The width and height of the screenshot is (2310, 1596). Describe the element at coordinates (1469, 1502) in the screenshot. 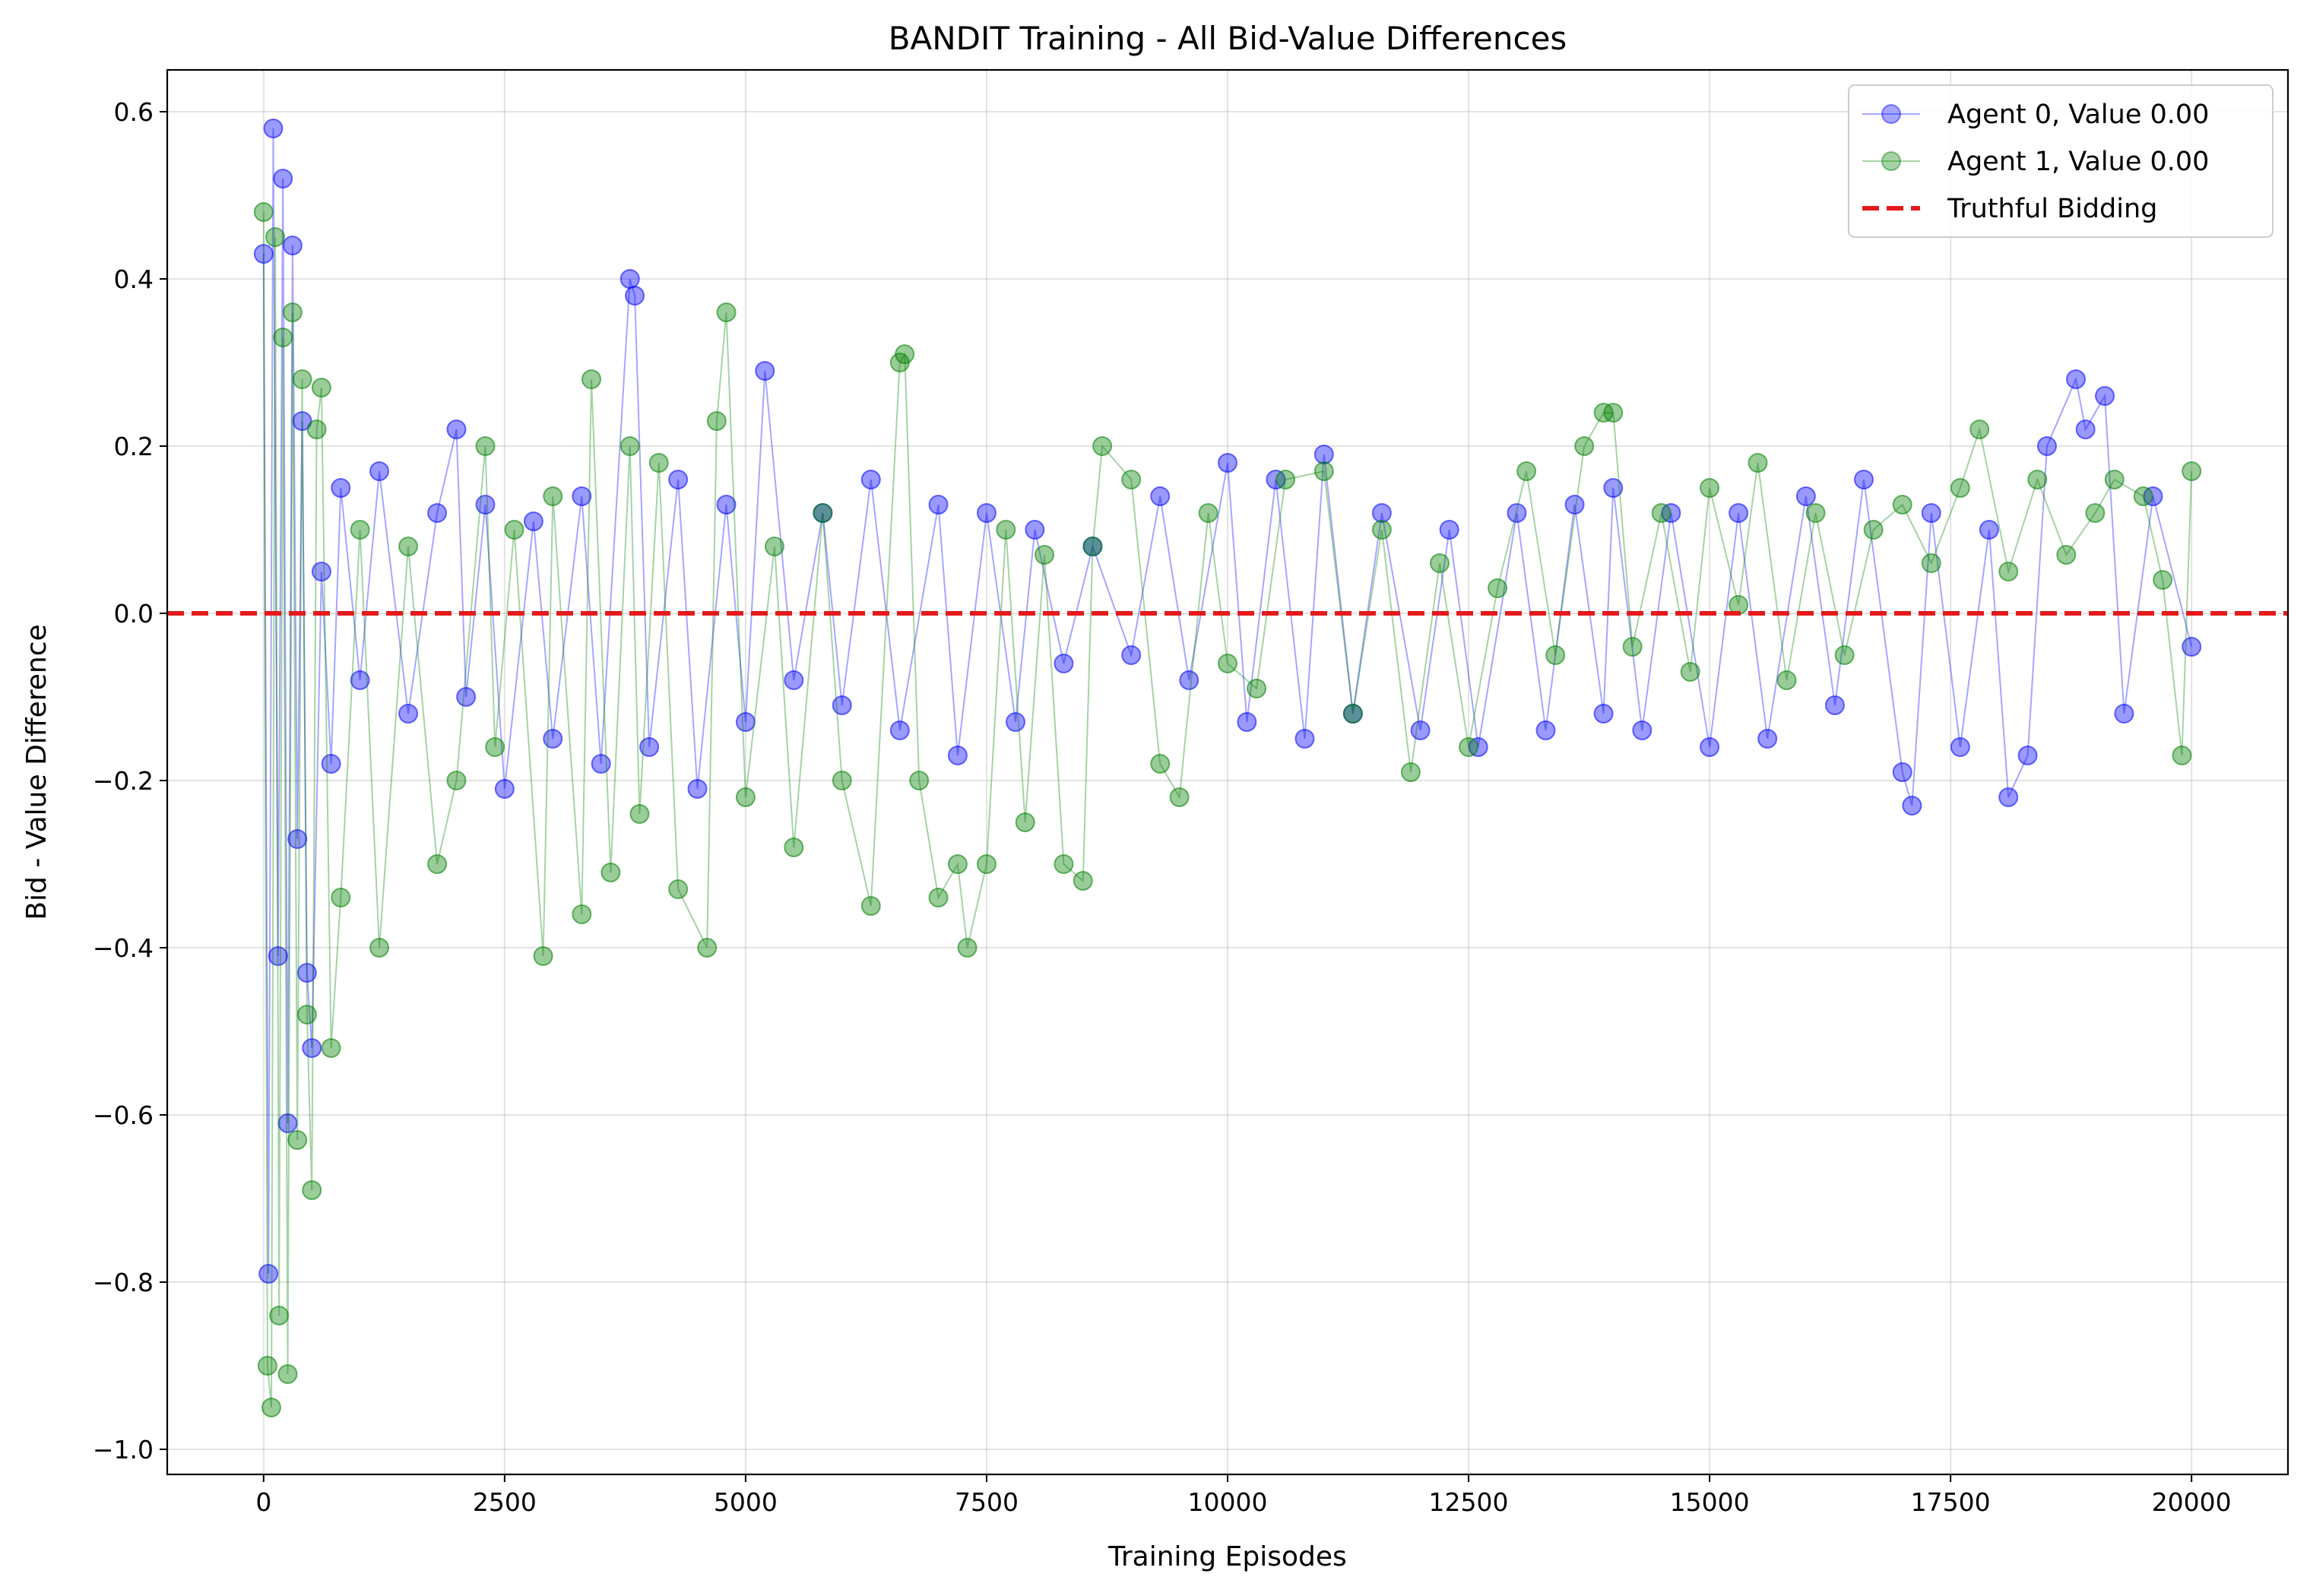

I see `x-tick-label: 12500` at that location.